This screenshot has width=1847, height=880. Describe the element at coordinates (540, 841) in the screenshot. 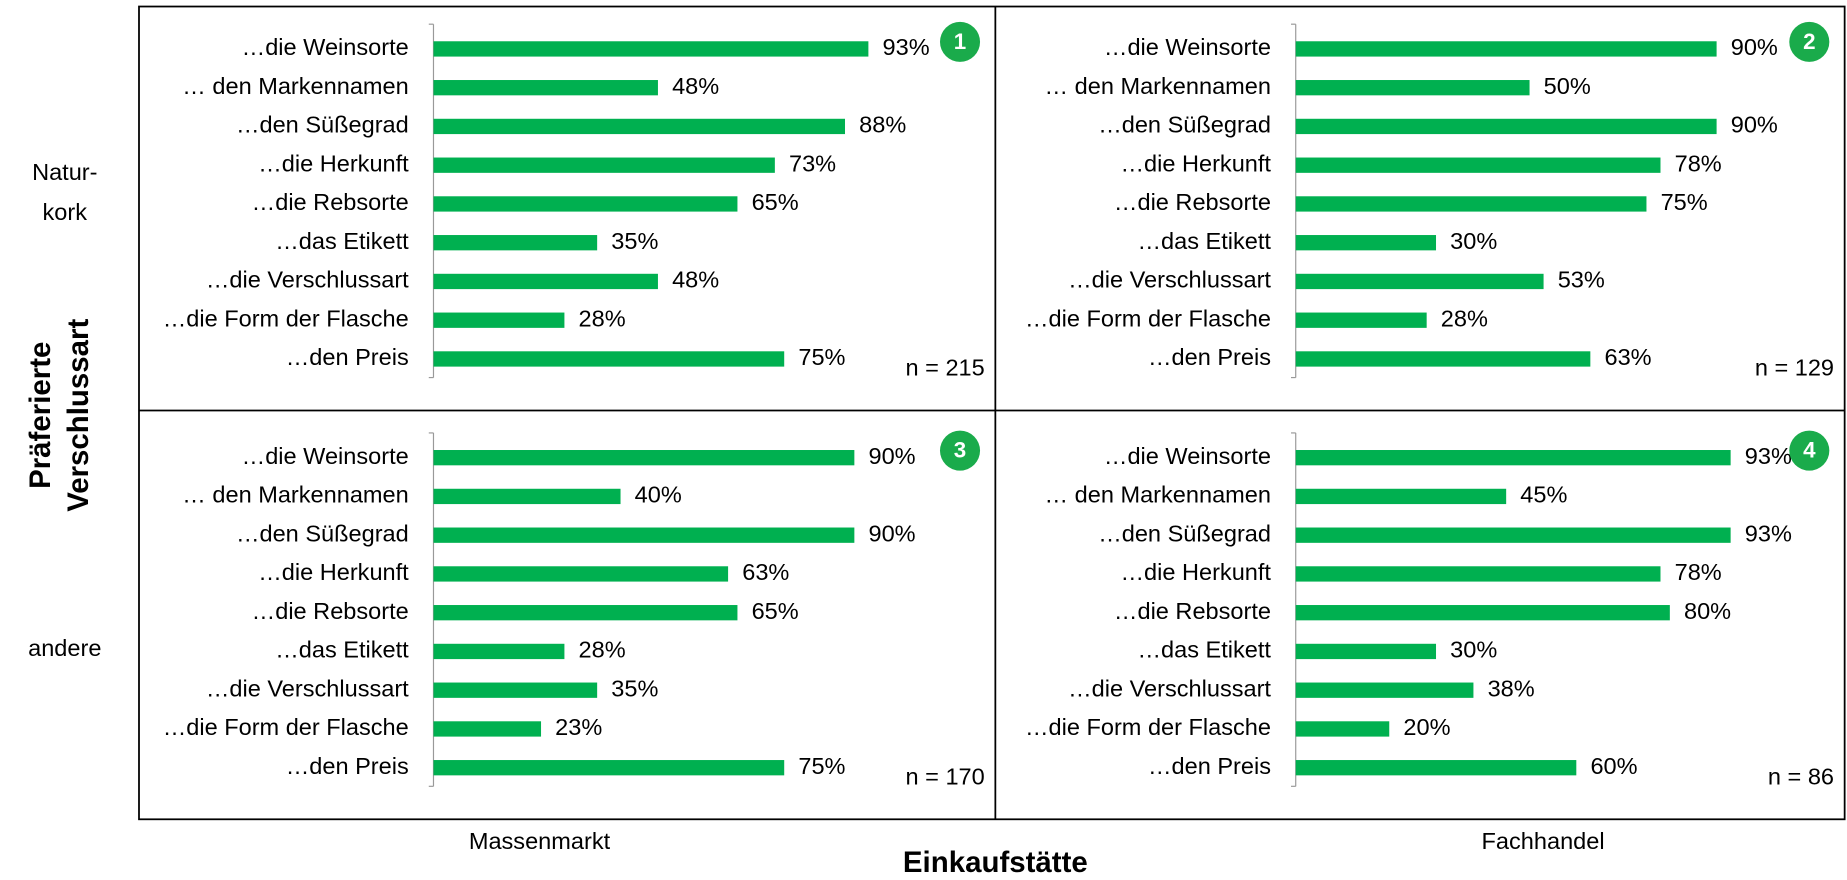

I see `column-label: Massenmarkt` at that location.